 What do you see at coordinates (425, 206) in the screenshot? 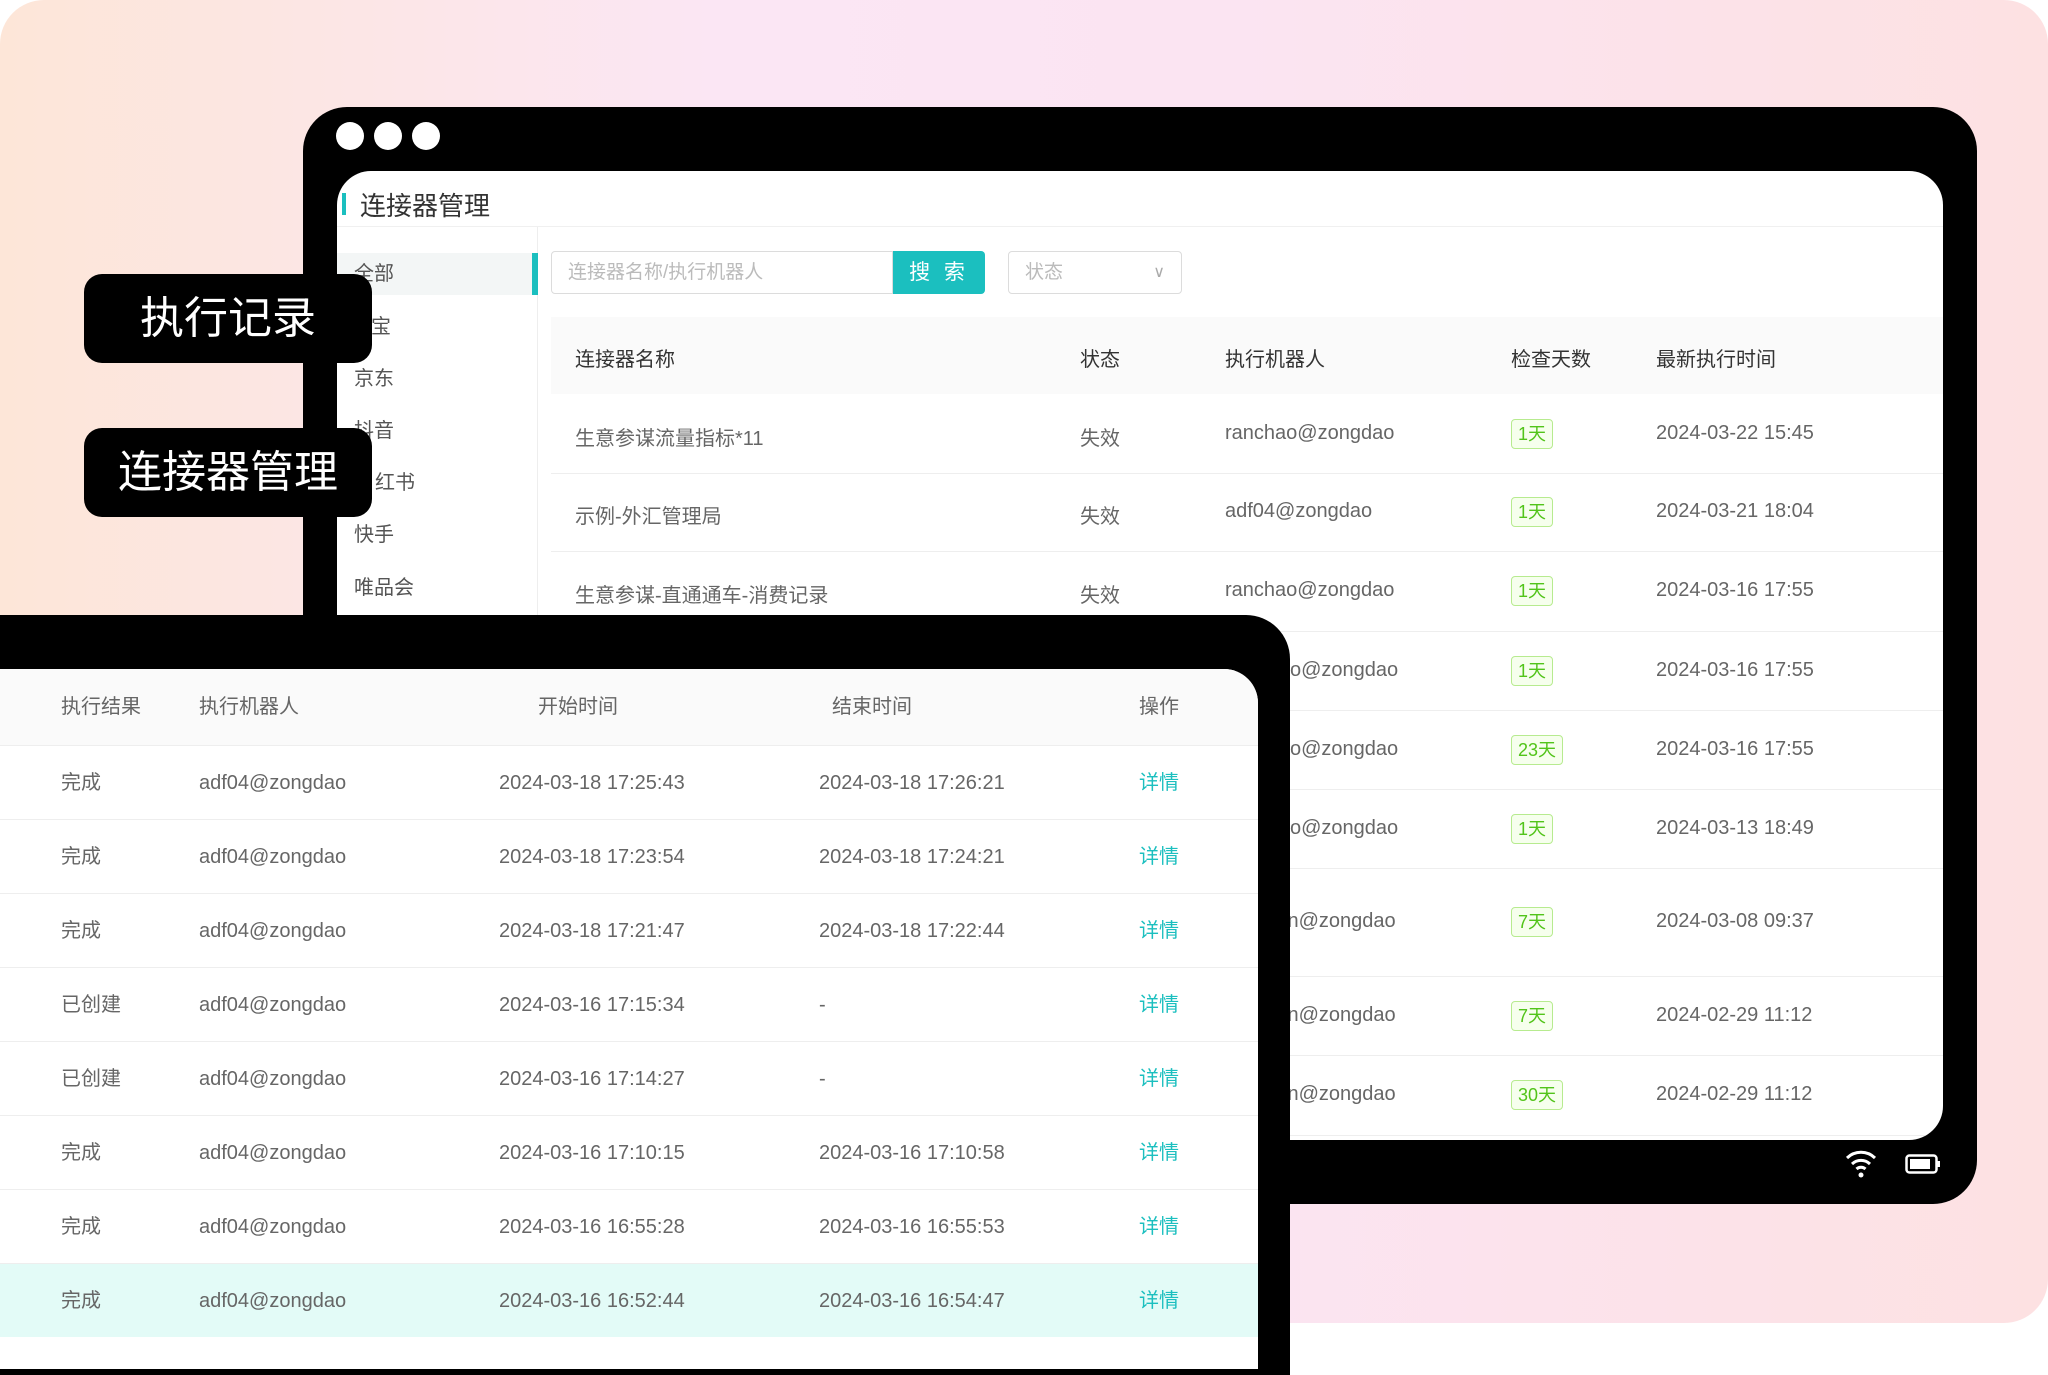
I see `page-title: 连接器管理` at bounding box center [425, 206].